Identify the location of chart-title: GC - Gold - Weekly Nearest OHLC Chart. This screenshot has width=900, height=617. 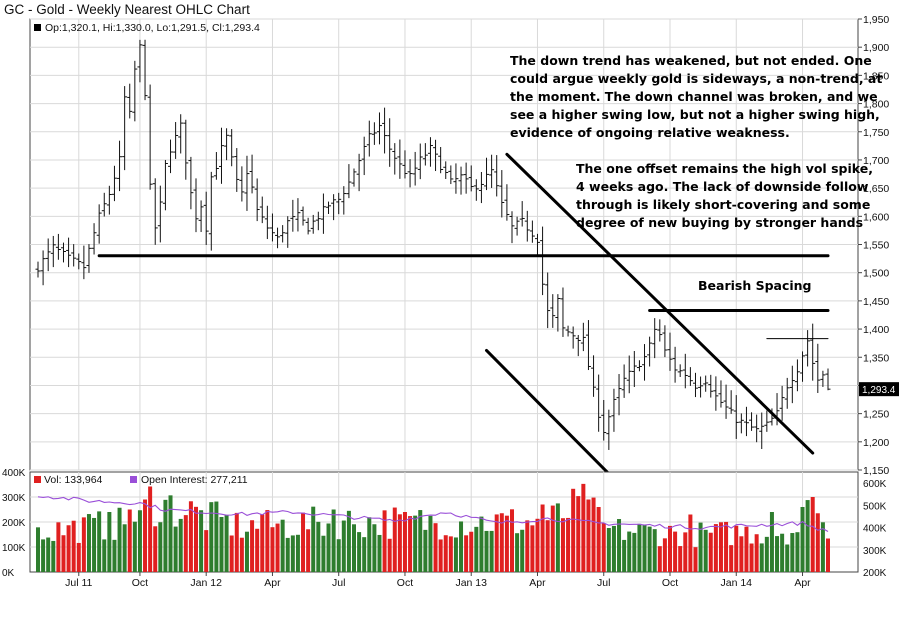
(127, 9).